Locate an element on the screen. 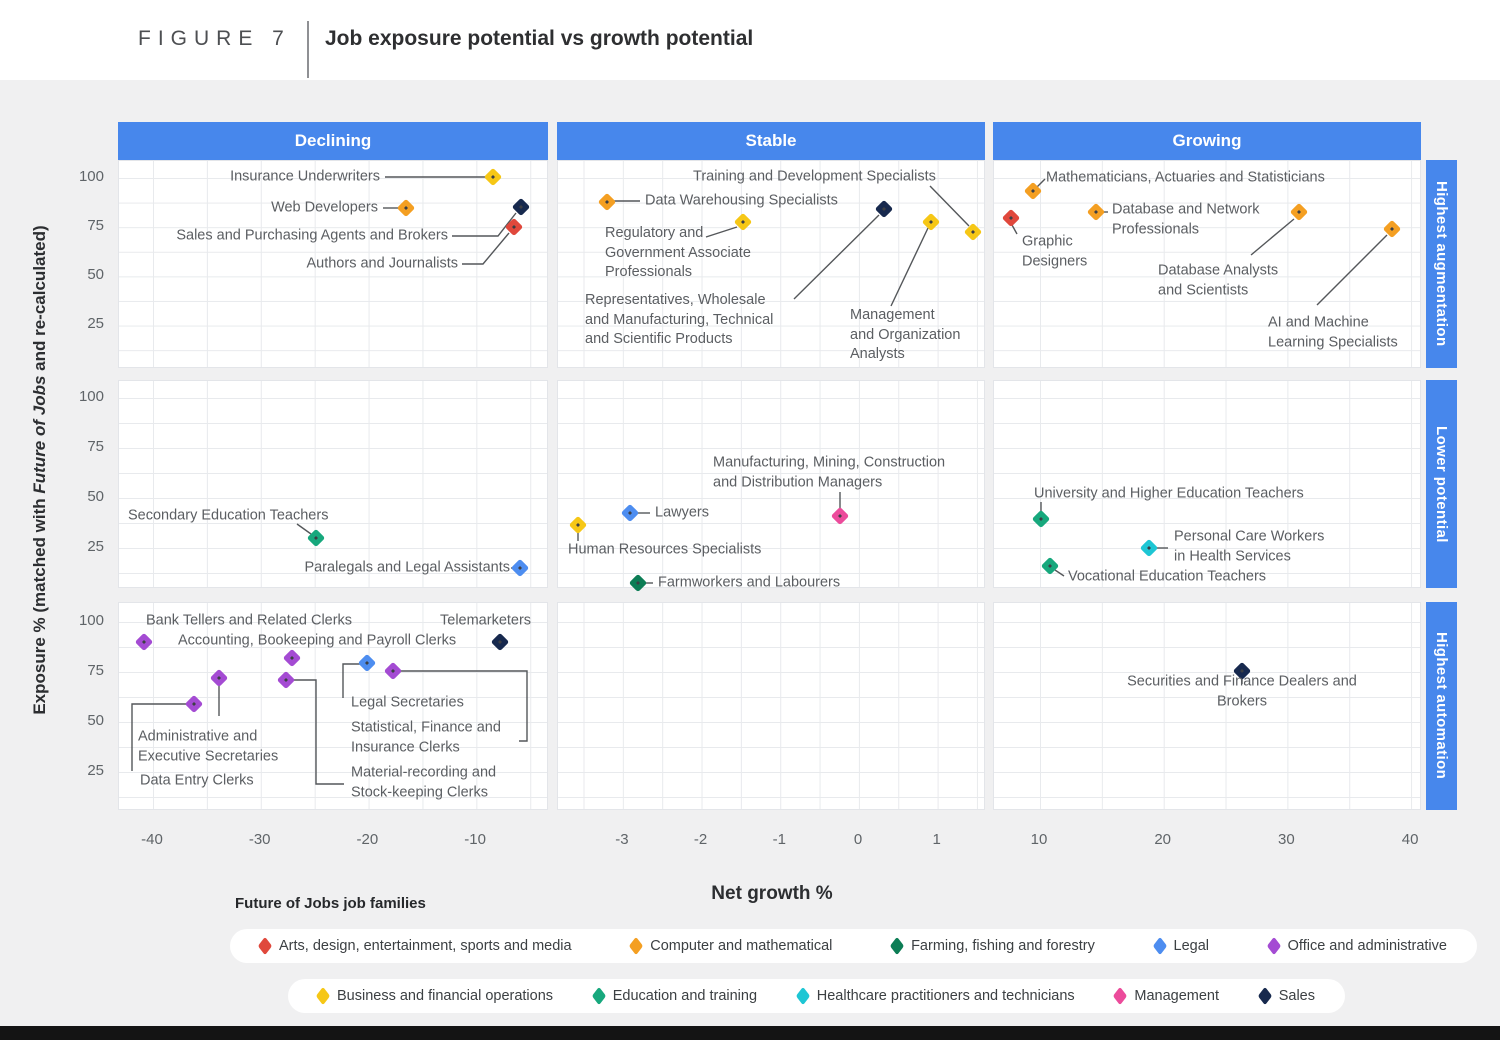  data-point-label: Administrative and Executive Secretaries is located at coordinates (208, 746).